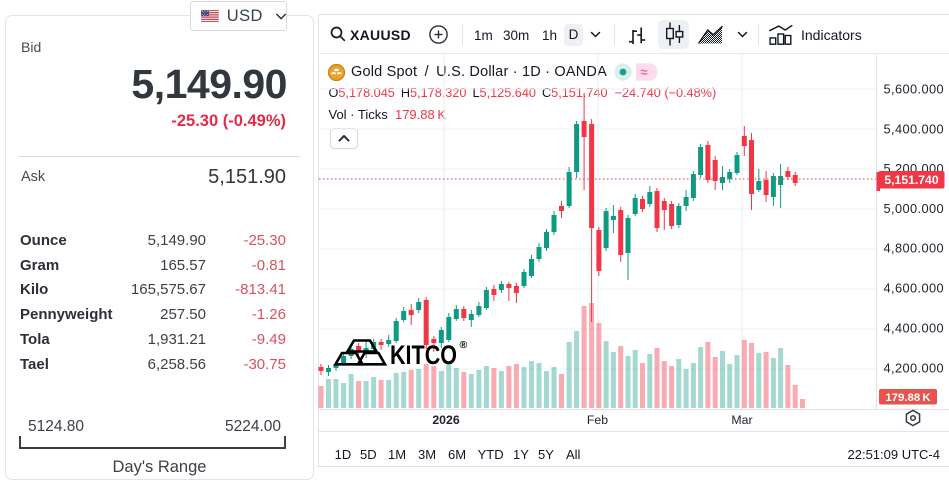  Describe the element at coordinates (423, 355) in the screenshot. I see `svg-text: KITCO` at that location.